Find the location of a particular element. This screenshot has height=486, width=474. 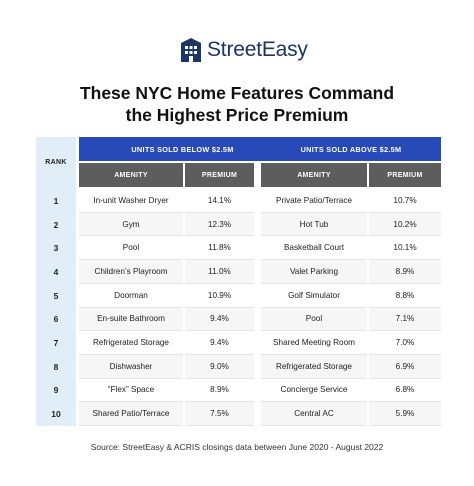

above-amenity-cell: Refrigerated Storage is located at coordinates (314, 366).